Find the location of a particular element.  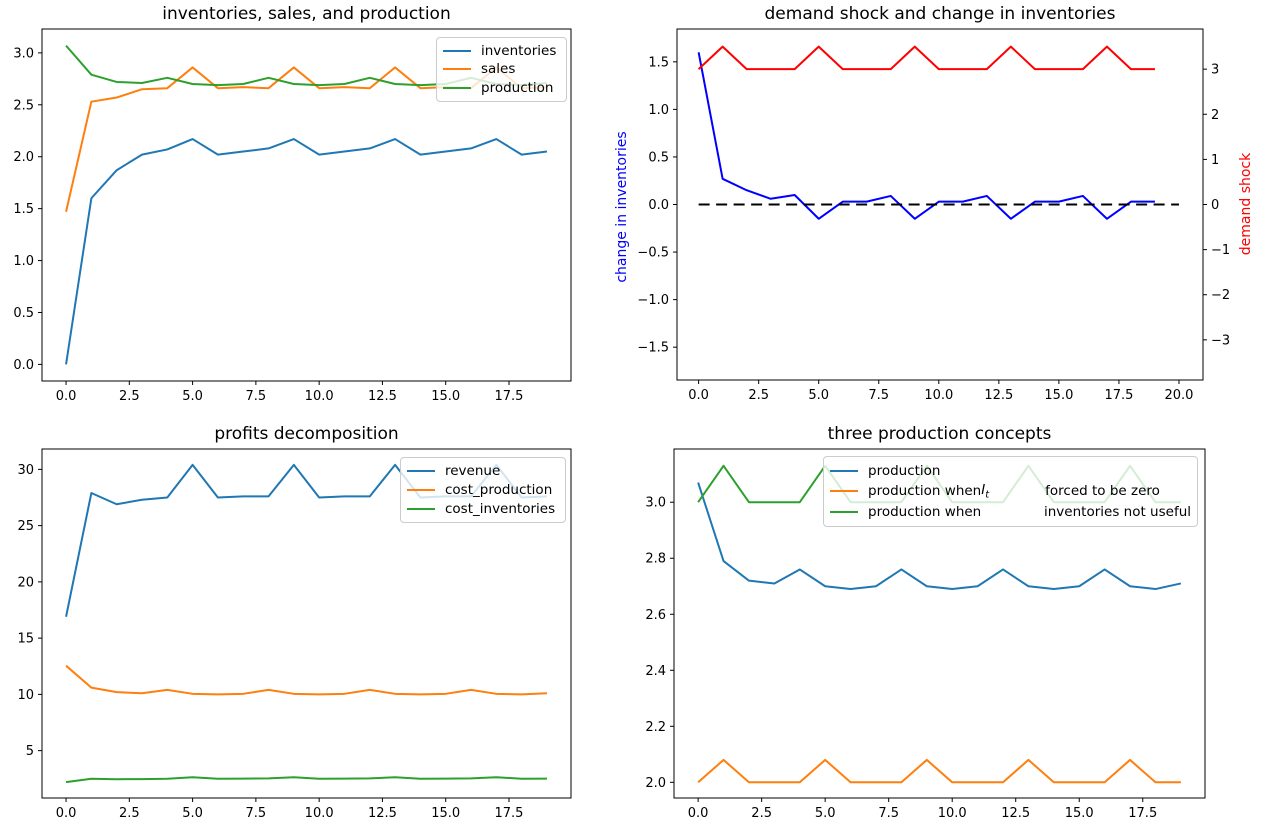

y-tick-label: 2.8 is located at coordinates (655, 559).